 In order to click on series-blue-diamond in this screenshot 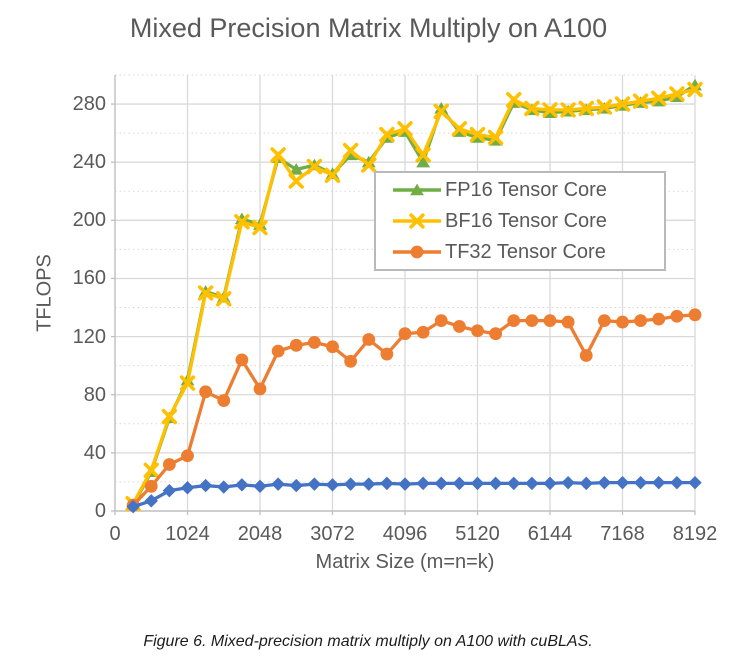, I will do `click(414, 494)`.